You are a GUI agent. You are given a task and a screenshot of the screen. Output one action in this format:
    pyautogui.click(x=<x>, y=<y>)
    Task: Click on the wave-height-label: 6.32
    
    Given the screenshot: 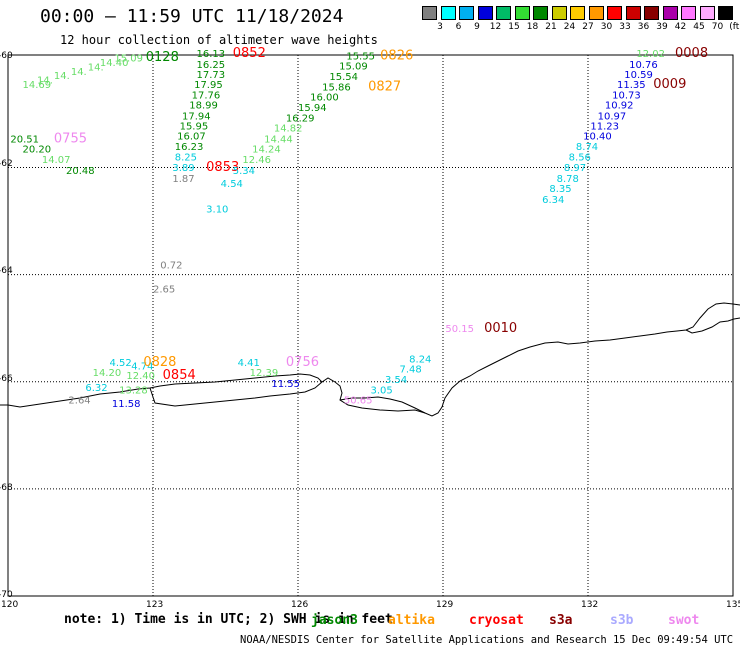 What is the action you would take?
    pyautogui.click(x=96, y=388)
    